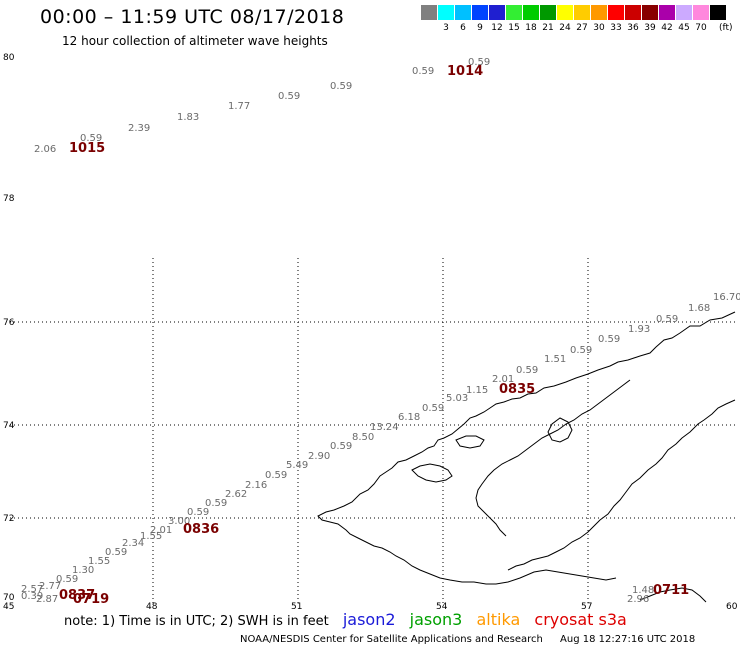 The image size is (740, 650). I want to click on wave-height-label: 1.68, so click(699, 308).